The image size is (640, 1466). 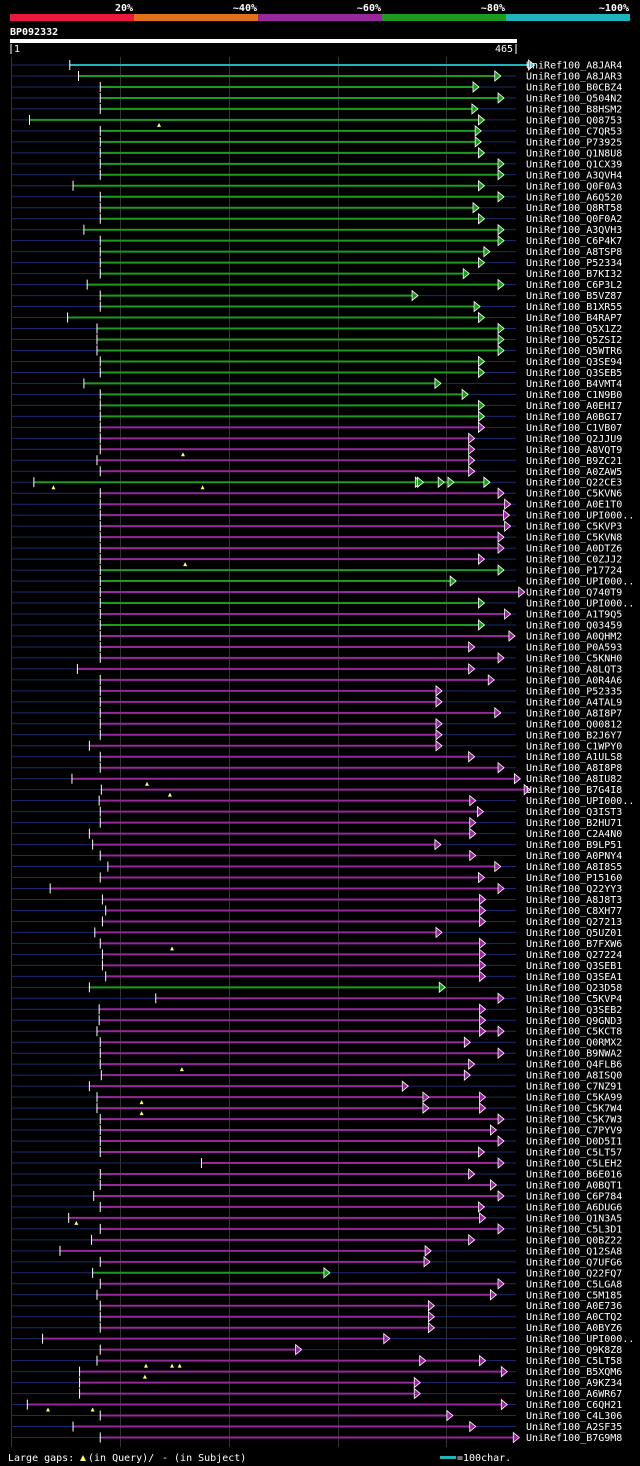 What do you see at coordinates (574, 362) in the screenshot?
I see `hit-label: UniRef100_Q3SE94` at bounding box center [574, 362].